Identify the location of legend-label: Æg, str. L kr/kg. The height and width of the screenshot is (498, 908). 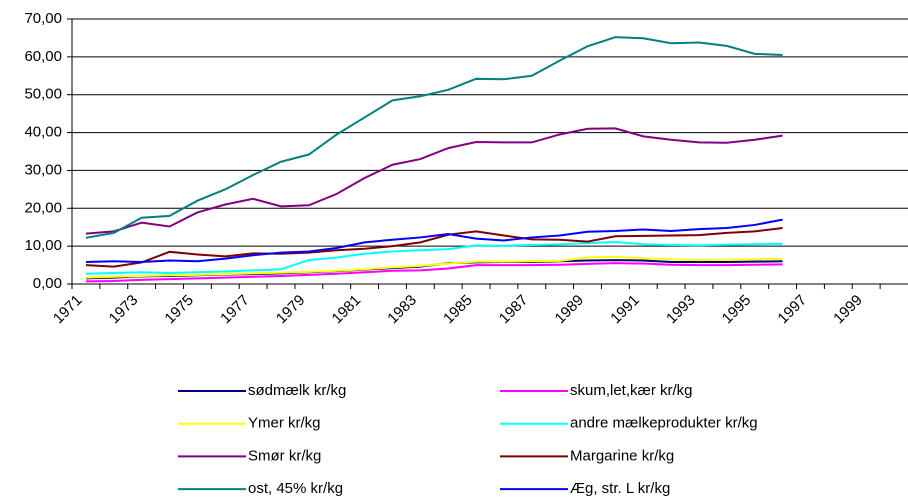
(620, 488).